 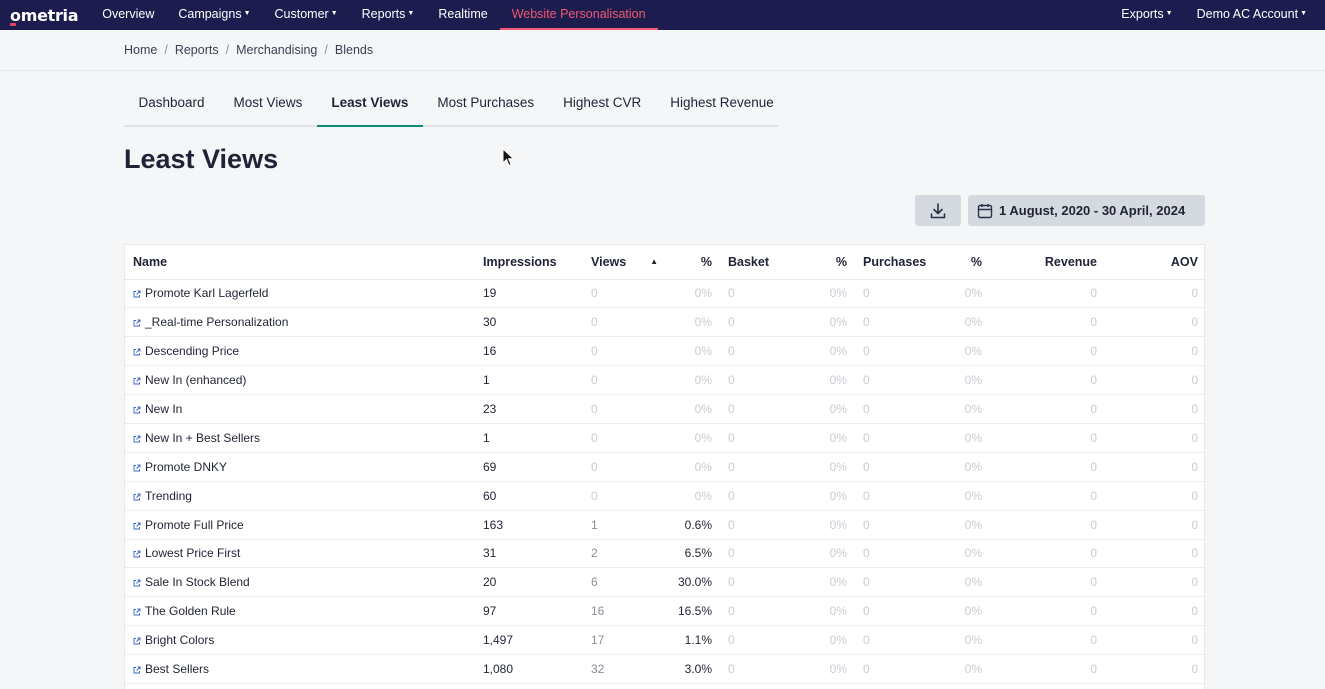 I want to click on date-range-picker: 1 August, 2020 - 30 April, 2024, so click(x=1086, y=210).